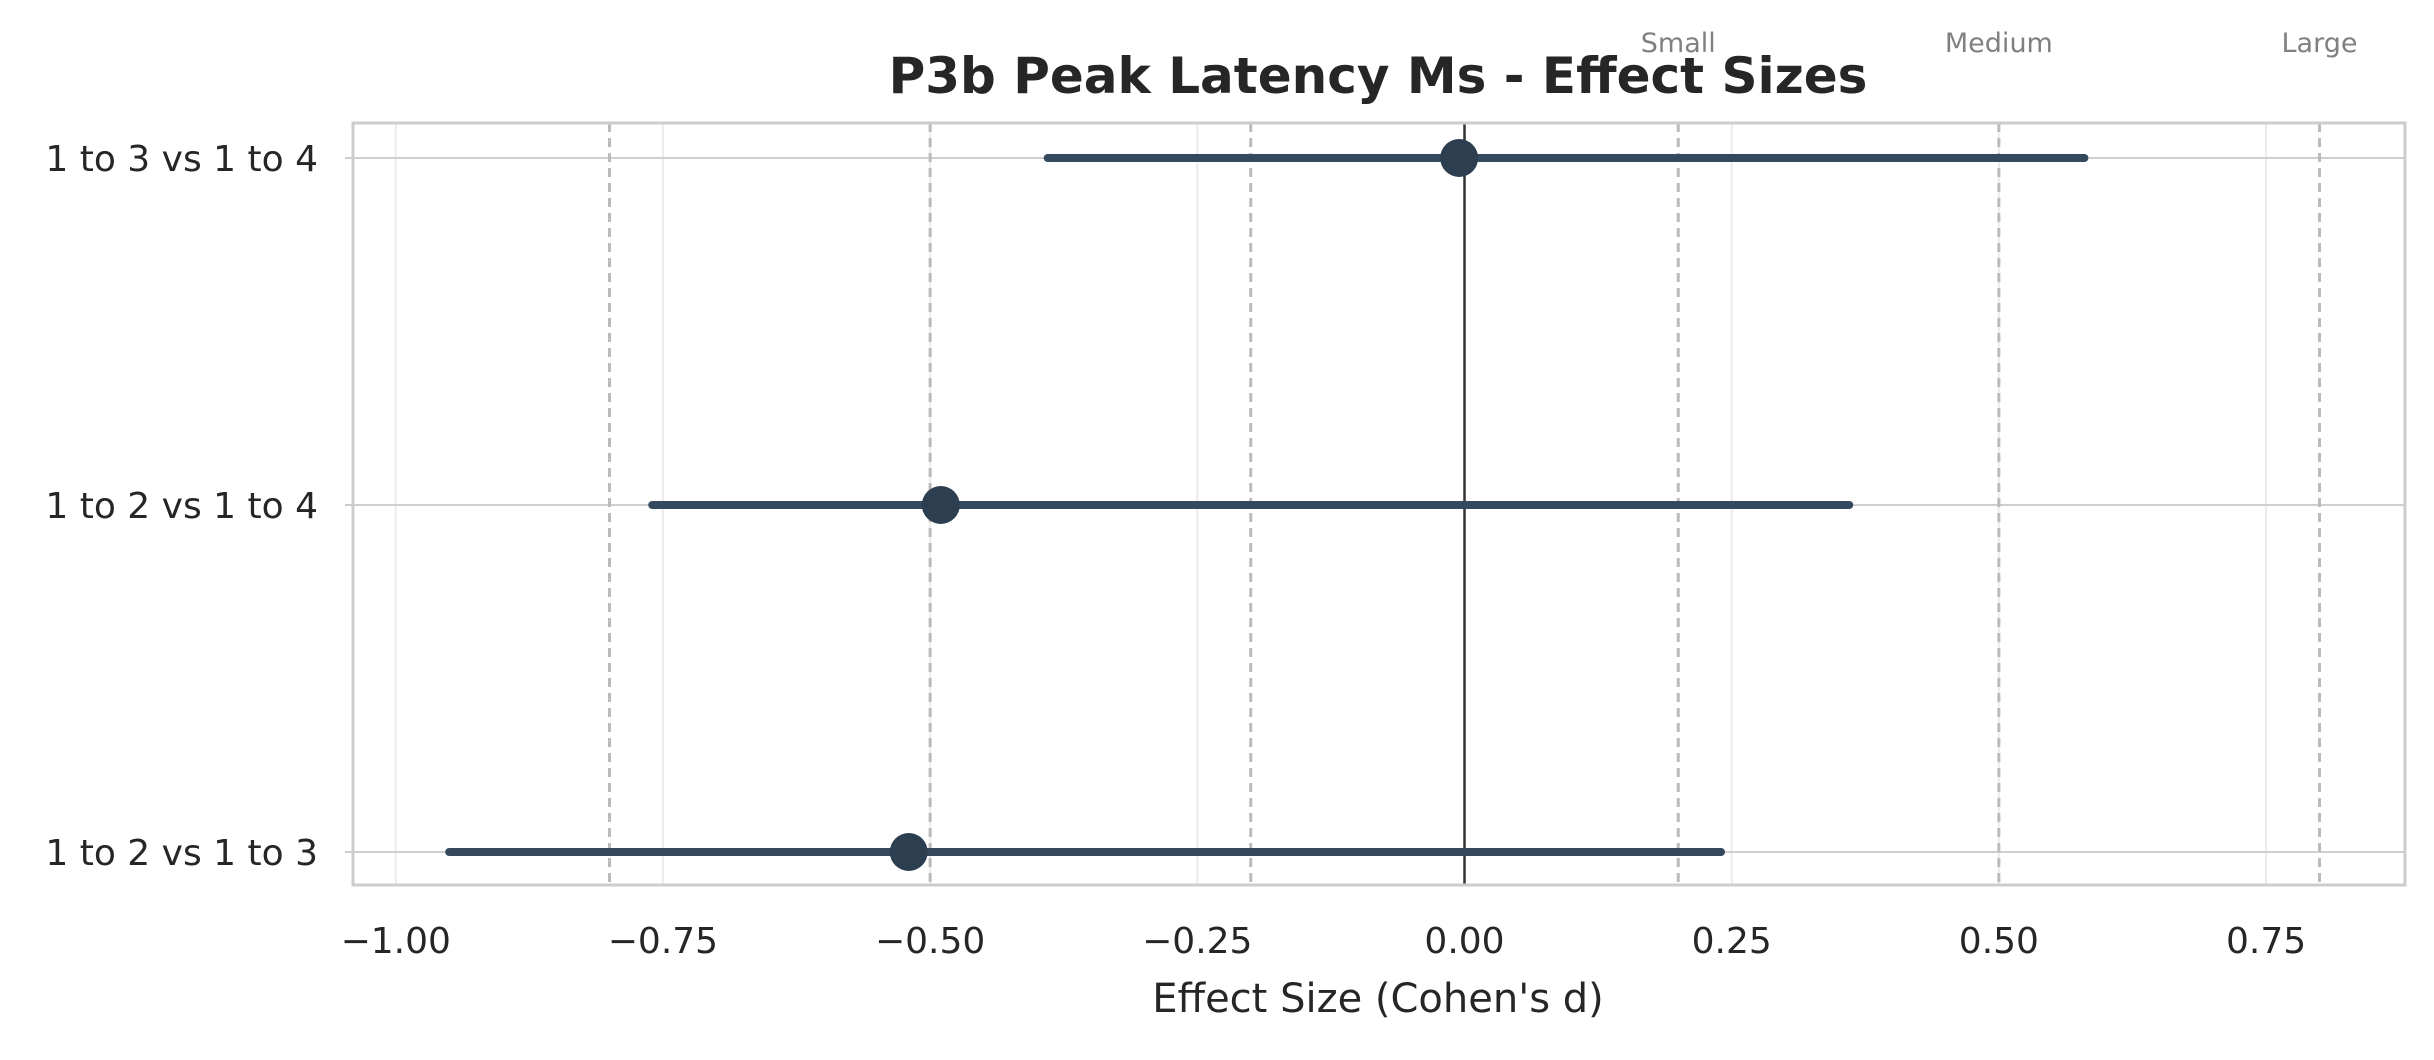 The image size is (2434, 1060). What do you see at coordinates (1999, 941) in the screenshot?
I see `x-tick-label: 0.50` at bounding box center [1999, 941].